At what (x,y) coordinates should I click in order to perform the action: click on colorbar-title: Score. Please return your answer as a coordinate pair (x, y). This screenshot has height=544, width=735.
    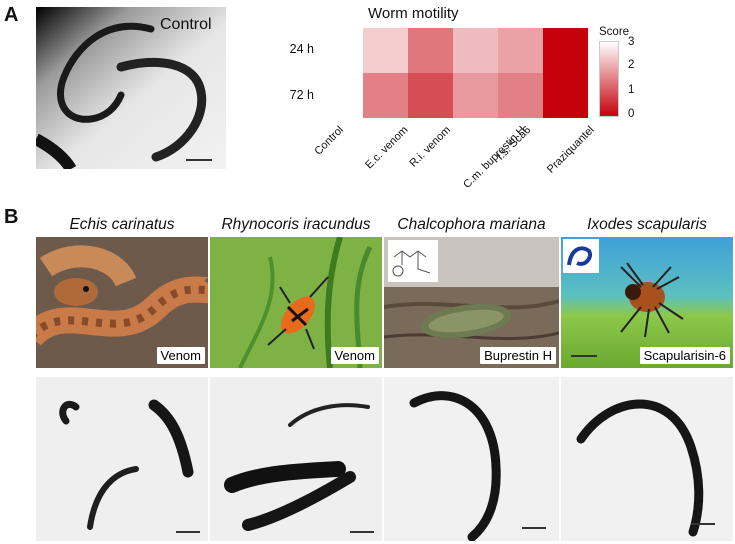
    Looking at the image, I should click on (614, 32).